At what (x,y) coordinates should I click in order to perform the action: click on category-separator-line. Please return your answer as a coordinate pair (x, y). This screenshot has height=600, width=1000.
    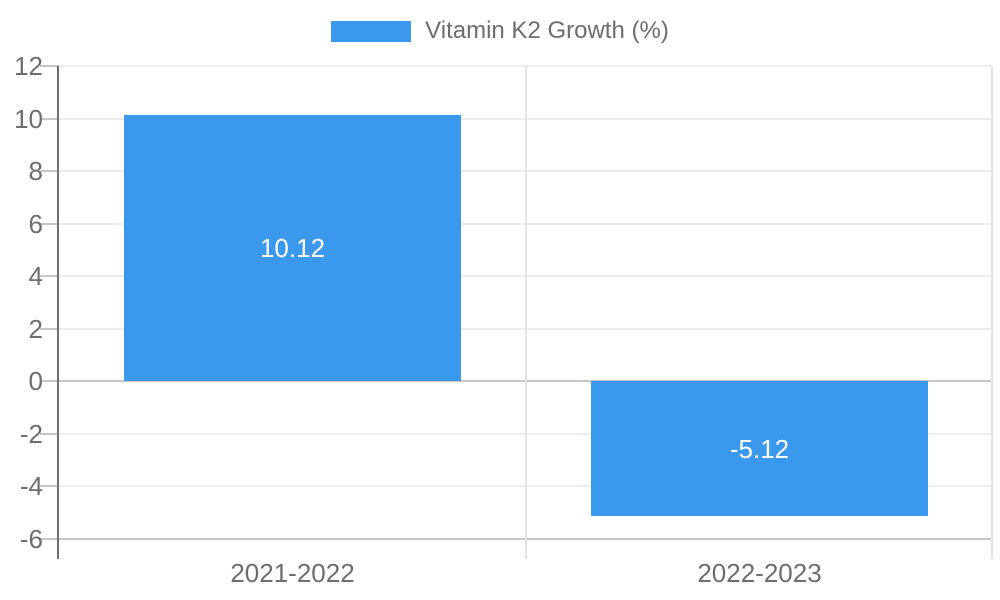
    Looking at the image, I should click on (526, 312).